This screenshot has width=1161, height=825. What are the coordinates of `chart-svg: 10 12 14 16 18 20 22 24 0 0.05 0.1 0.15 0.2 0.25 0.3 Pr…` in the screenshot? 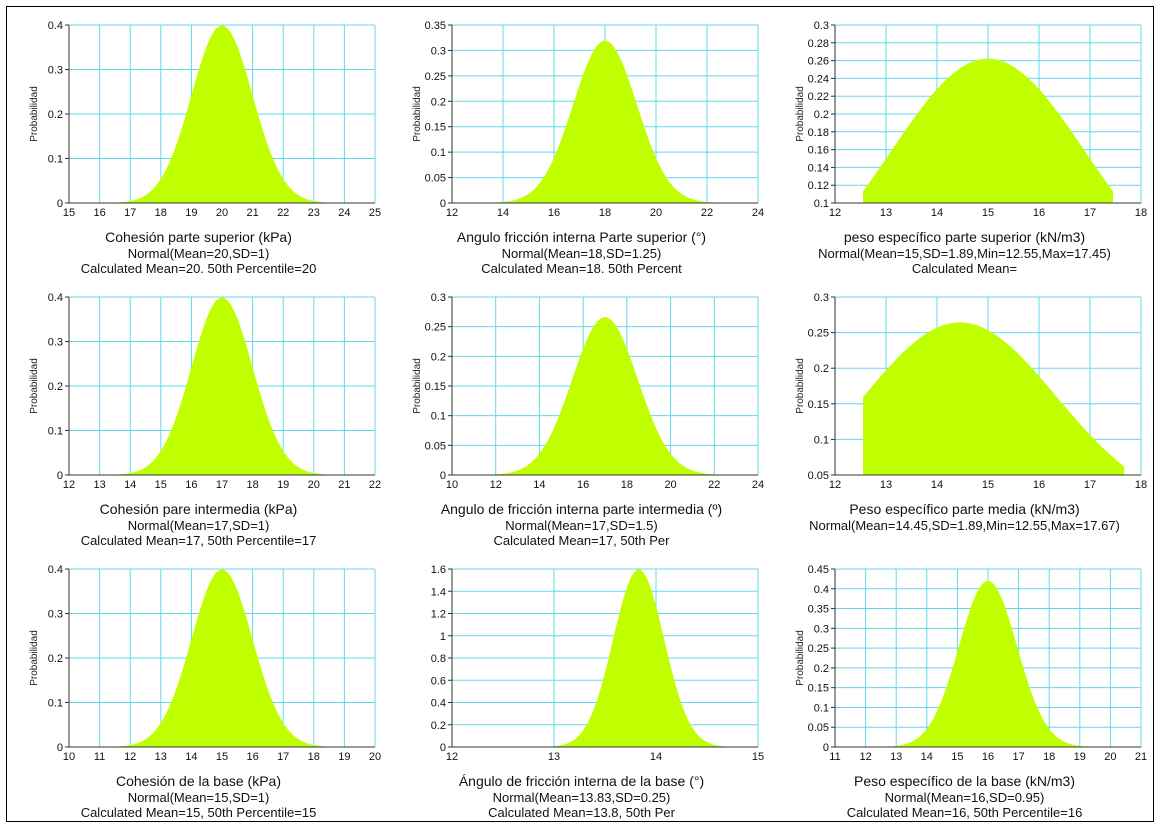 It's located at (588, 391).